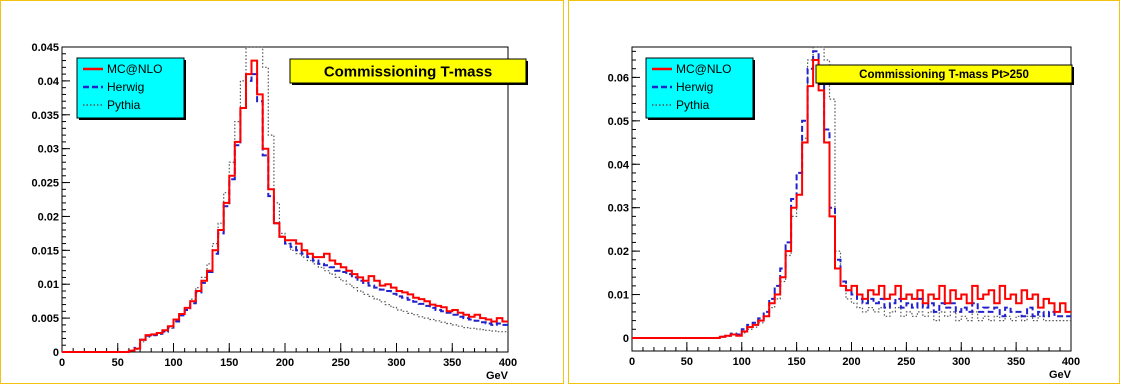 The width and height of the screenshot is (1121, 385). What do you see at coordinates (45, 48) in the screenshot?
I see `y-tick-label: 0.045` at bounding box center [45, 48].